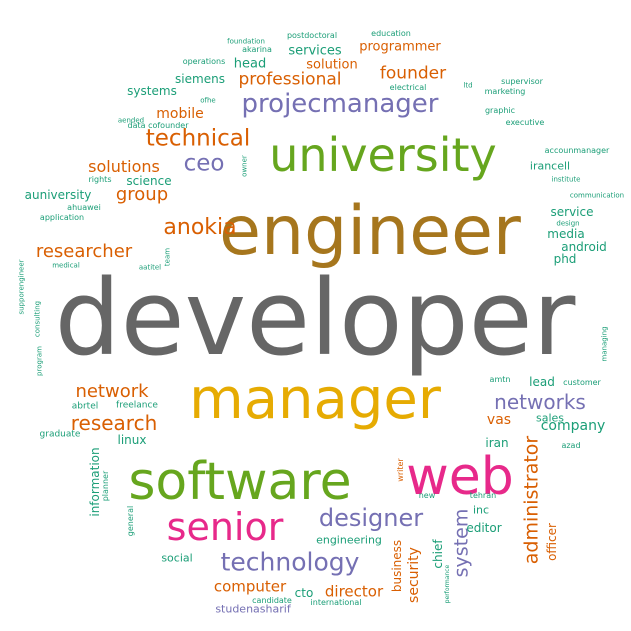 The width and height of the screenshot is (631, 631). I want to click on cloud-word-marketing: marketing, so click(505, 91).